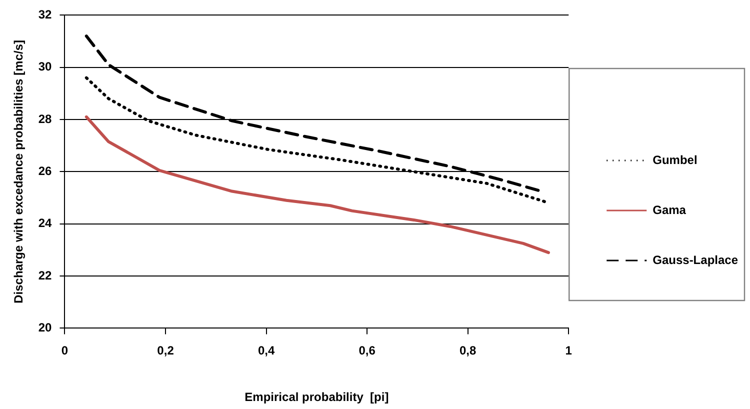  I want to click on y-tick-label: 28, so click(45, 119).